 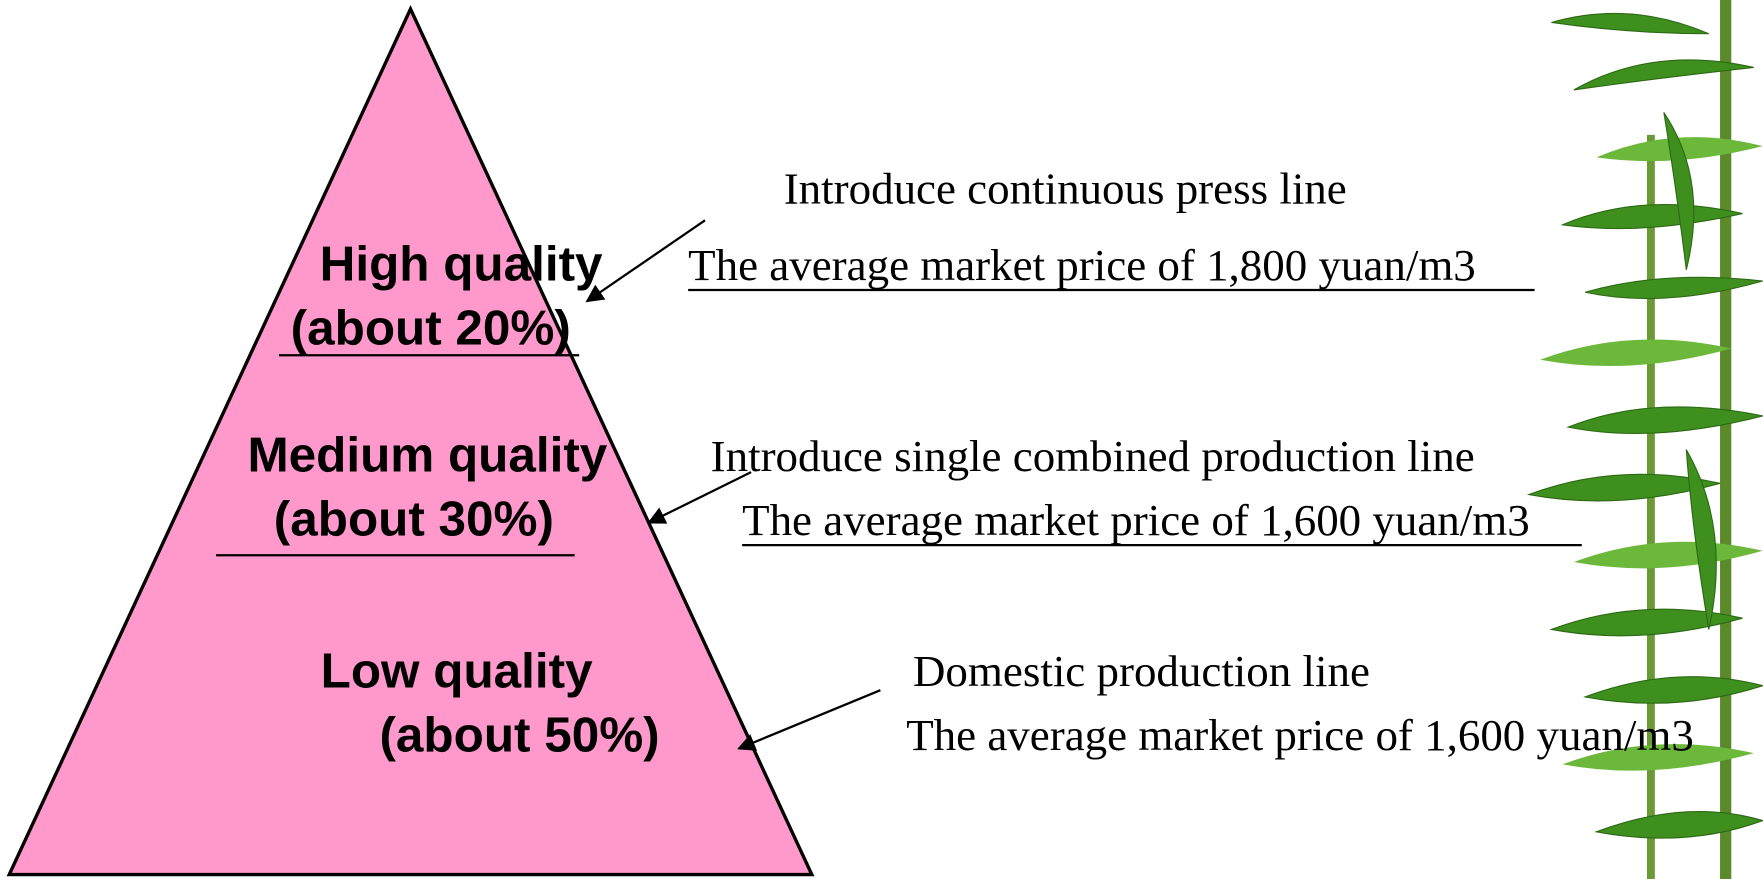 I want to click on level-label: Low quality, so click(x=457, y=670).